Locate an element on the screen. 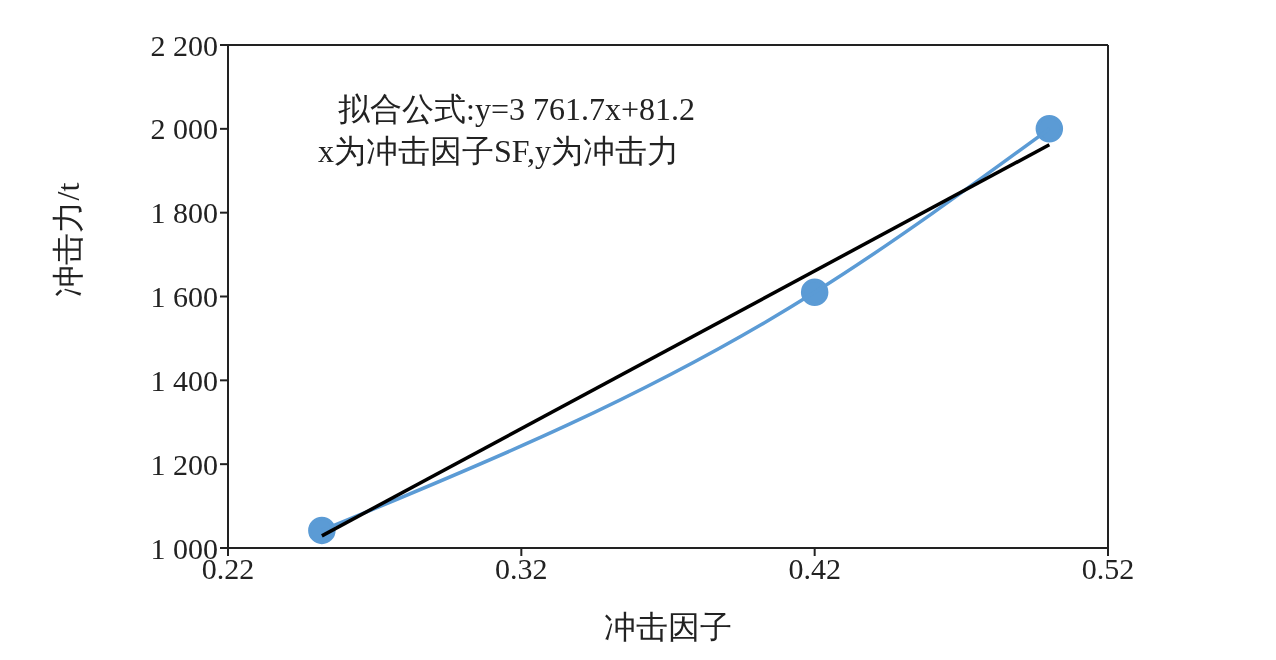 The height and width of the screenshot is (660, 1276). x-tick-label: 0.42 is located at coordinates (814, 569).